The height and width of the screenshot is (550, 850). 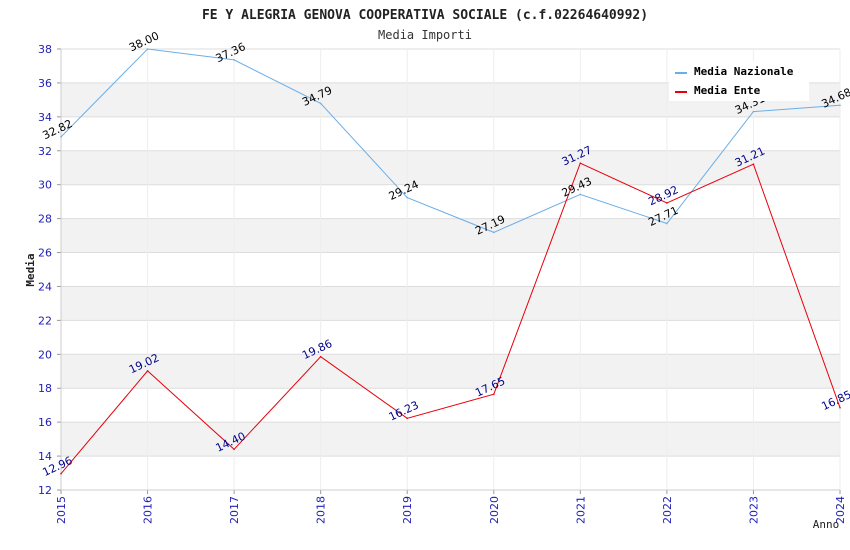 I want to click on y-tick-label: 22, so click(x=45, y=320).